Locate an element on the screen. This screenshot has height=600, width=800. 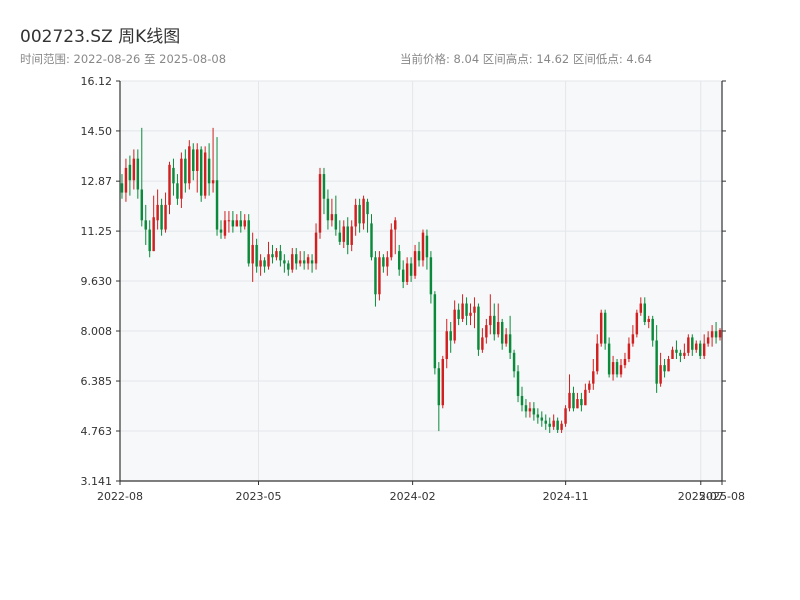
x-tick-label: 2023-05 is located at coordinates (259, 496).